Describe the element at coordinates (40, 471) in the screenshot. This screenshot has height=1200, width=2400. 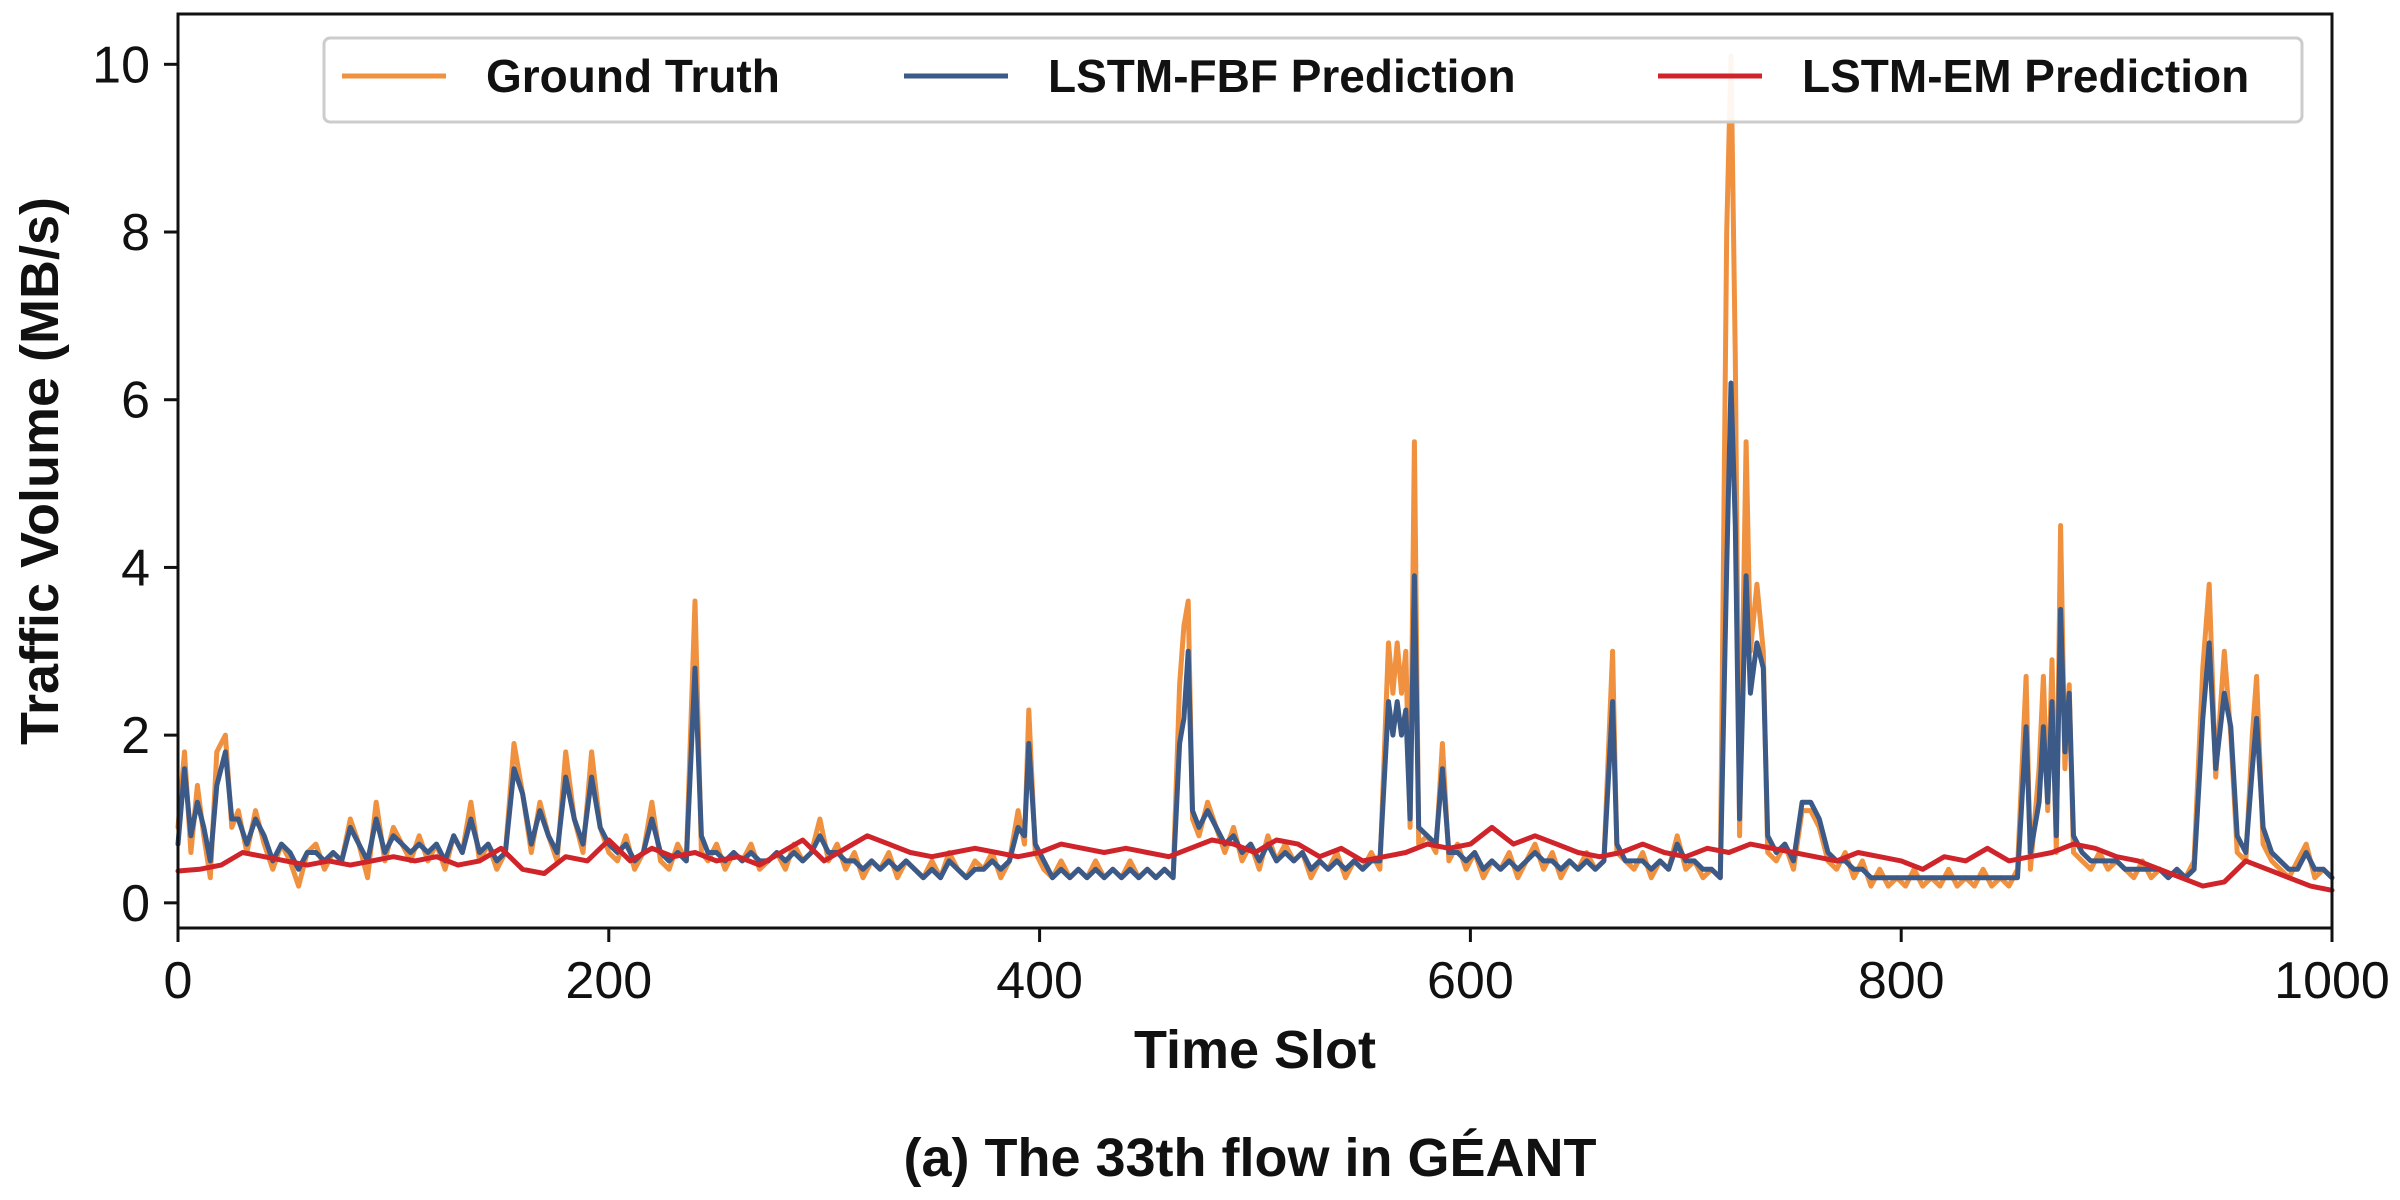
I see `y-axis-label: Traffic Volume (MB/s)` at that location.